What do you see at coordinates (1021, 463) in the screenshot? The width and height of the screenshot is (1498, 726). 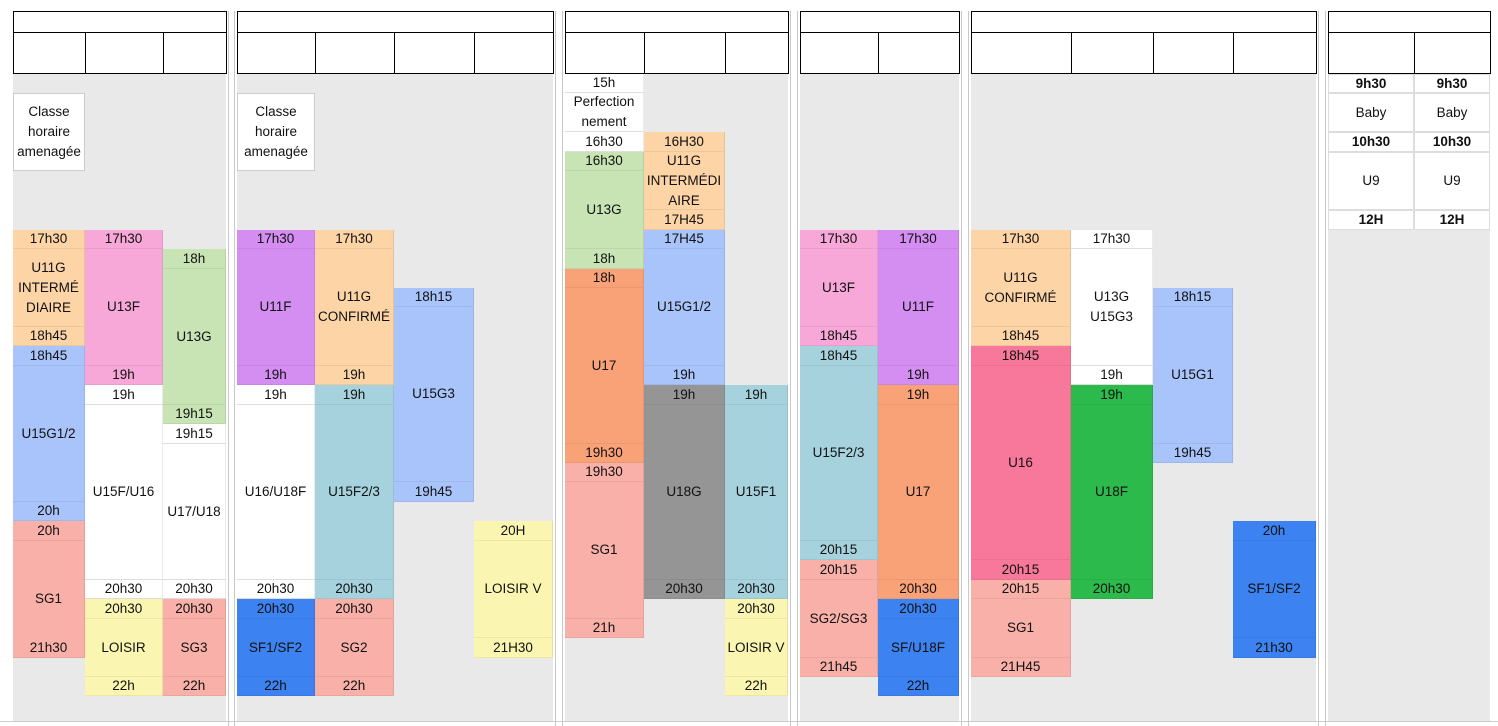 I see `schedule-cell: U16` at bounding box center [1021, 463].